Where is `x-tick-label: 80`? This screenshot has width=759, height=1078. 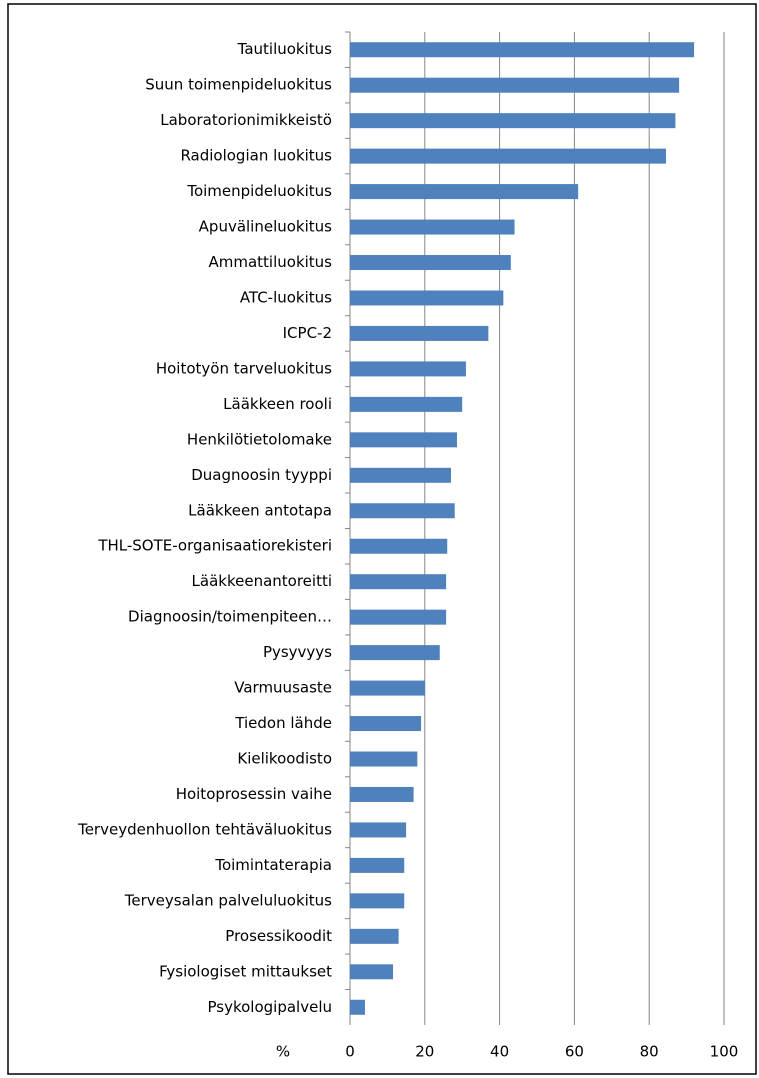 x-tick-label: 80 is located at coordinates (649, 1052).